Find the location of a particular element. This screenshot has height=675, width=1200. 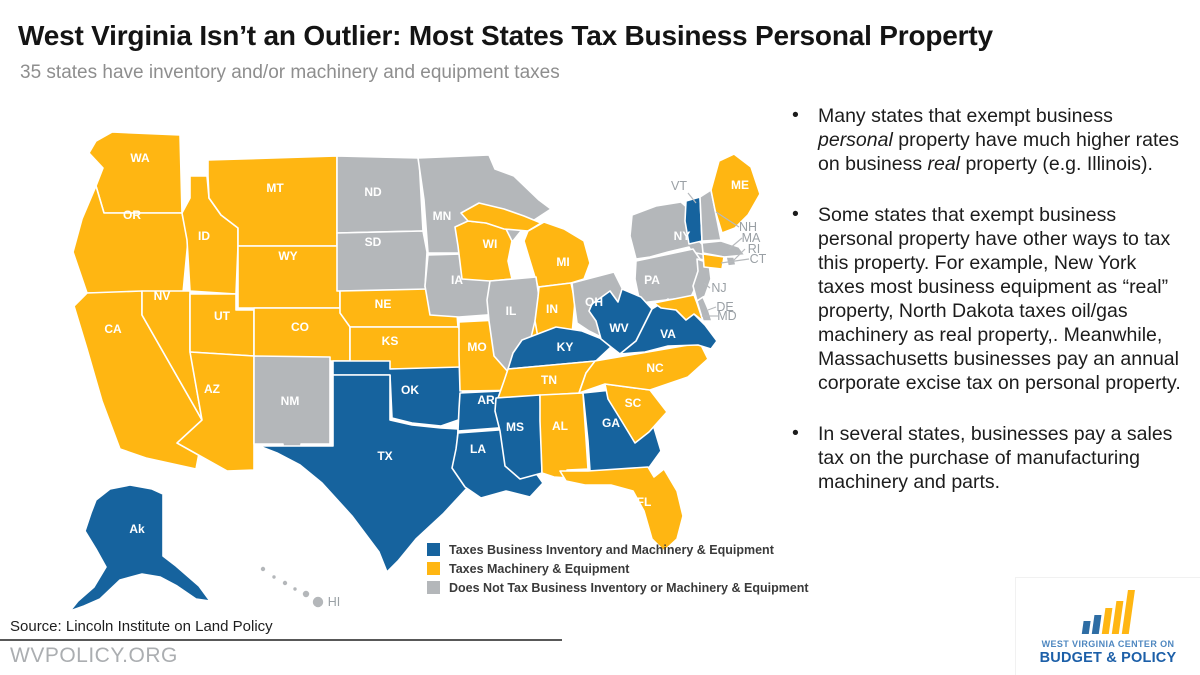

map-label-ma: MA is located at coordinates (751, 238).